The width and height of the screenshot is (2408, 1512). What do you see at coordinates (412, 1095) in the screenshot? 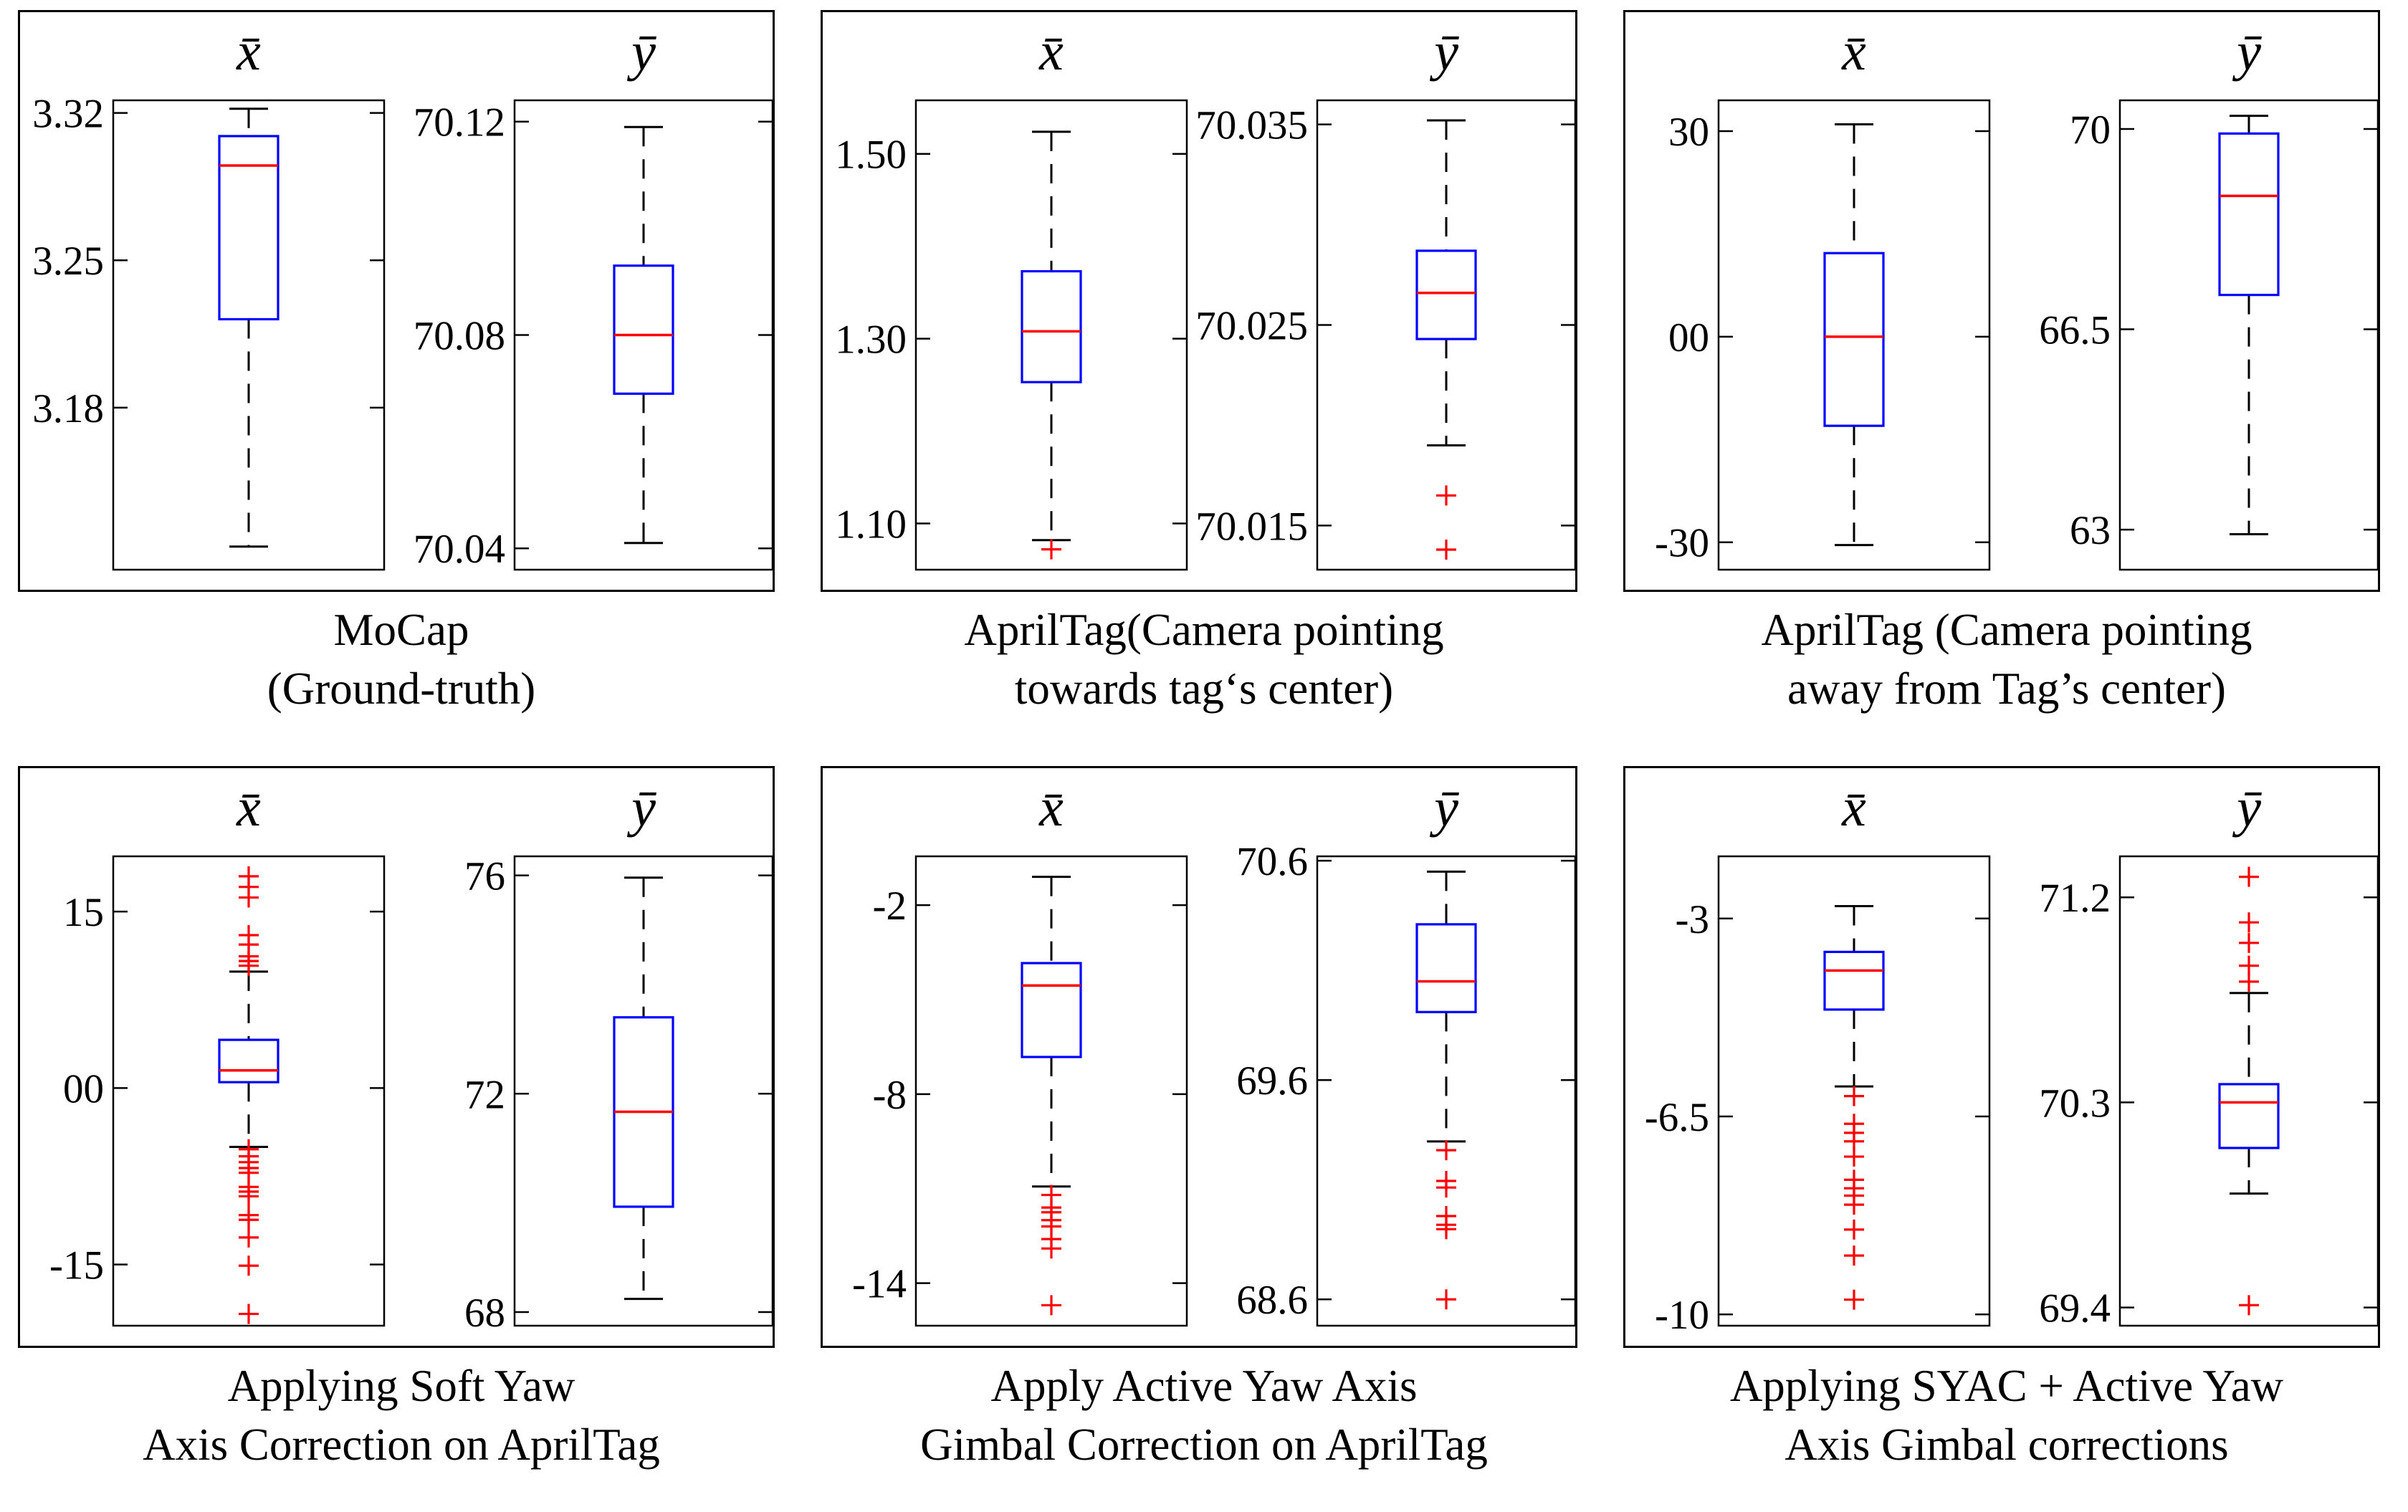
I see `panel-syac-boxplots: 15 00 -15 76 72 68` at bounding box center [412, 1095].